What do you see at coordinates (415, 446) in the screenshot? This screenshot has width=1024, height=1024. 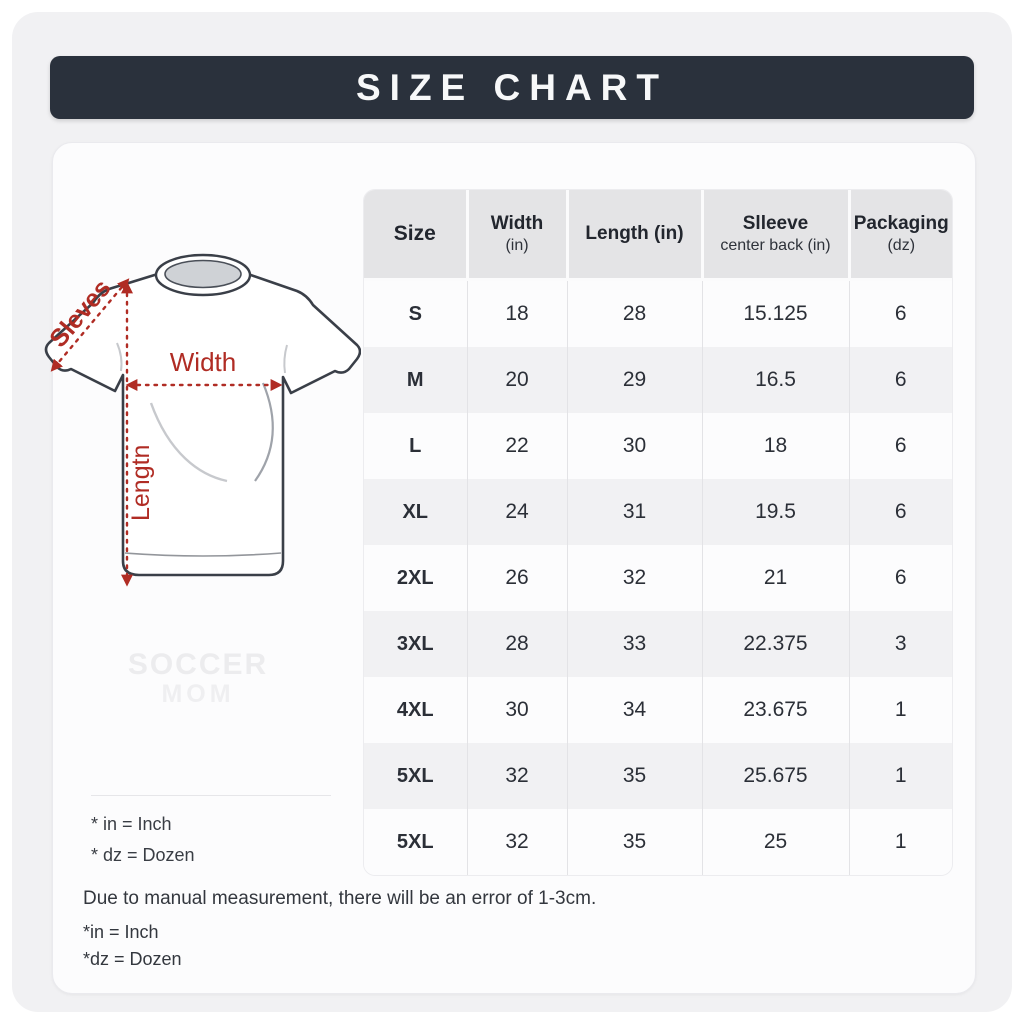 I see `cell-size: L` at bounding box center [415, 446].